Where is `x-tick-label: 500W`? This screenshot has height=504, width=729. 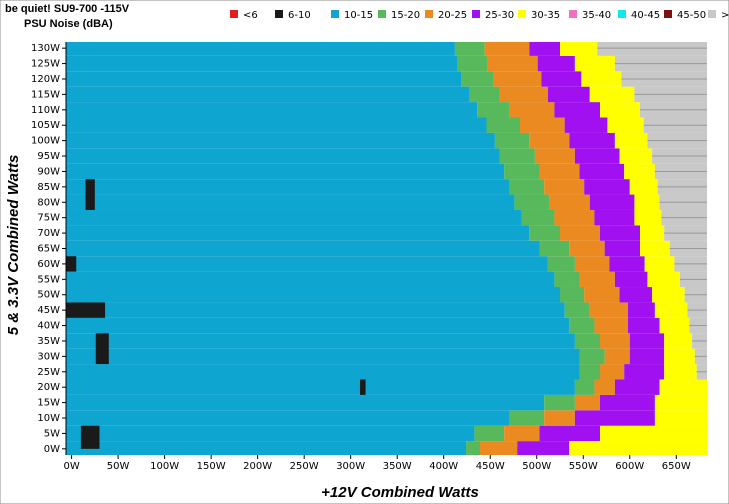
x-tick-label: 500W is located at coordinates (536, 466).